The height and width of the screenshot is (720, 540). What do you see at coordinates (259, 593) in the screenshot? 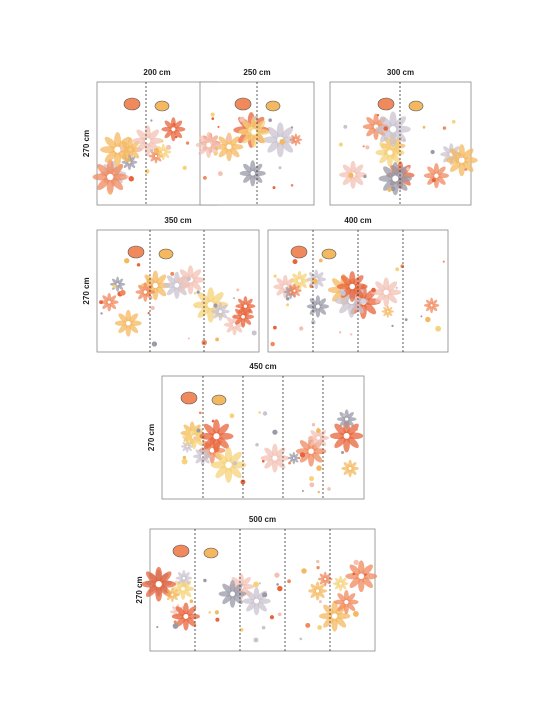
I see `artwork` at bounding box center [259, 593].